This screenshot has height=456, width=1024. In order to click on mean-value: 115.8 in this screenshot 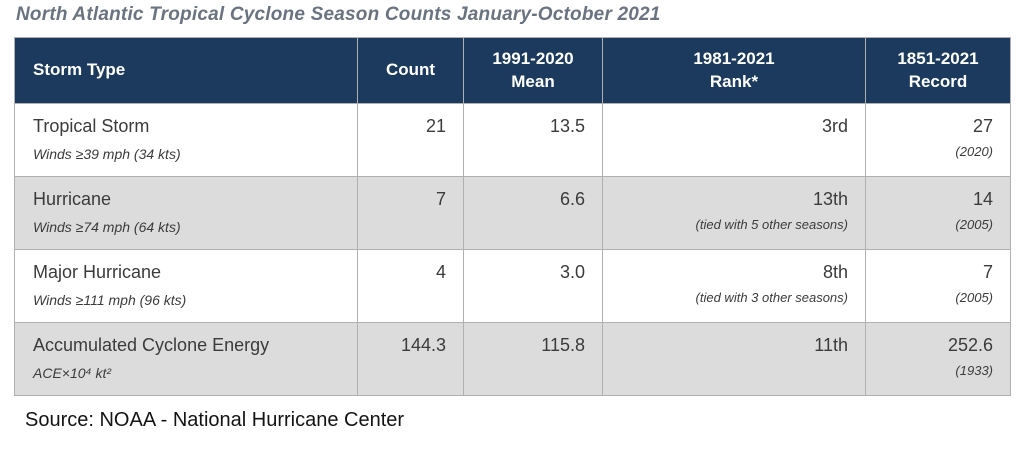, I will do `click(563, 345)`.